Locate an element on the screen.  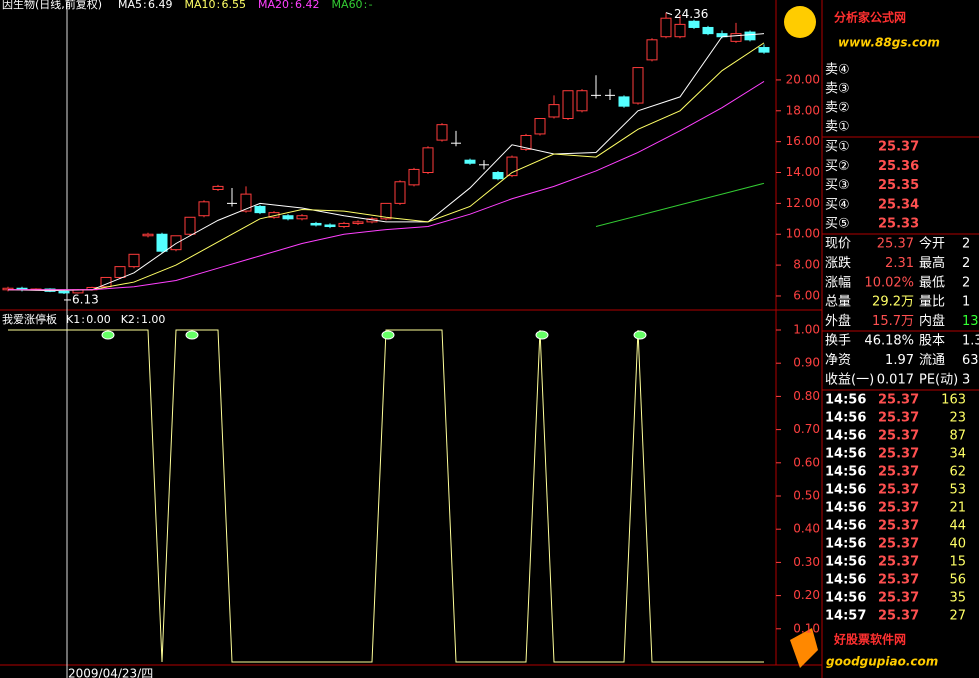
stat-label: 流通 is located at coordinates (932, 360).